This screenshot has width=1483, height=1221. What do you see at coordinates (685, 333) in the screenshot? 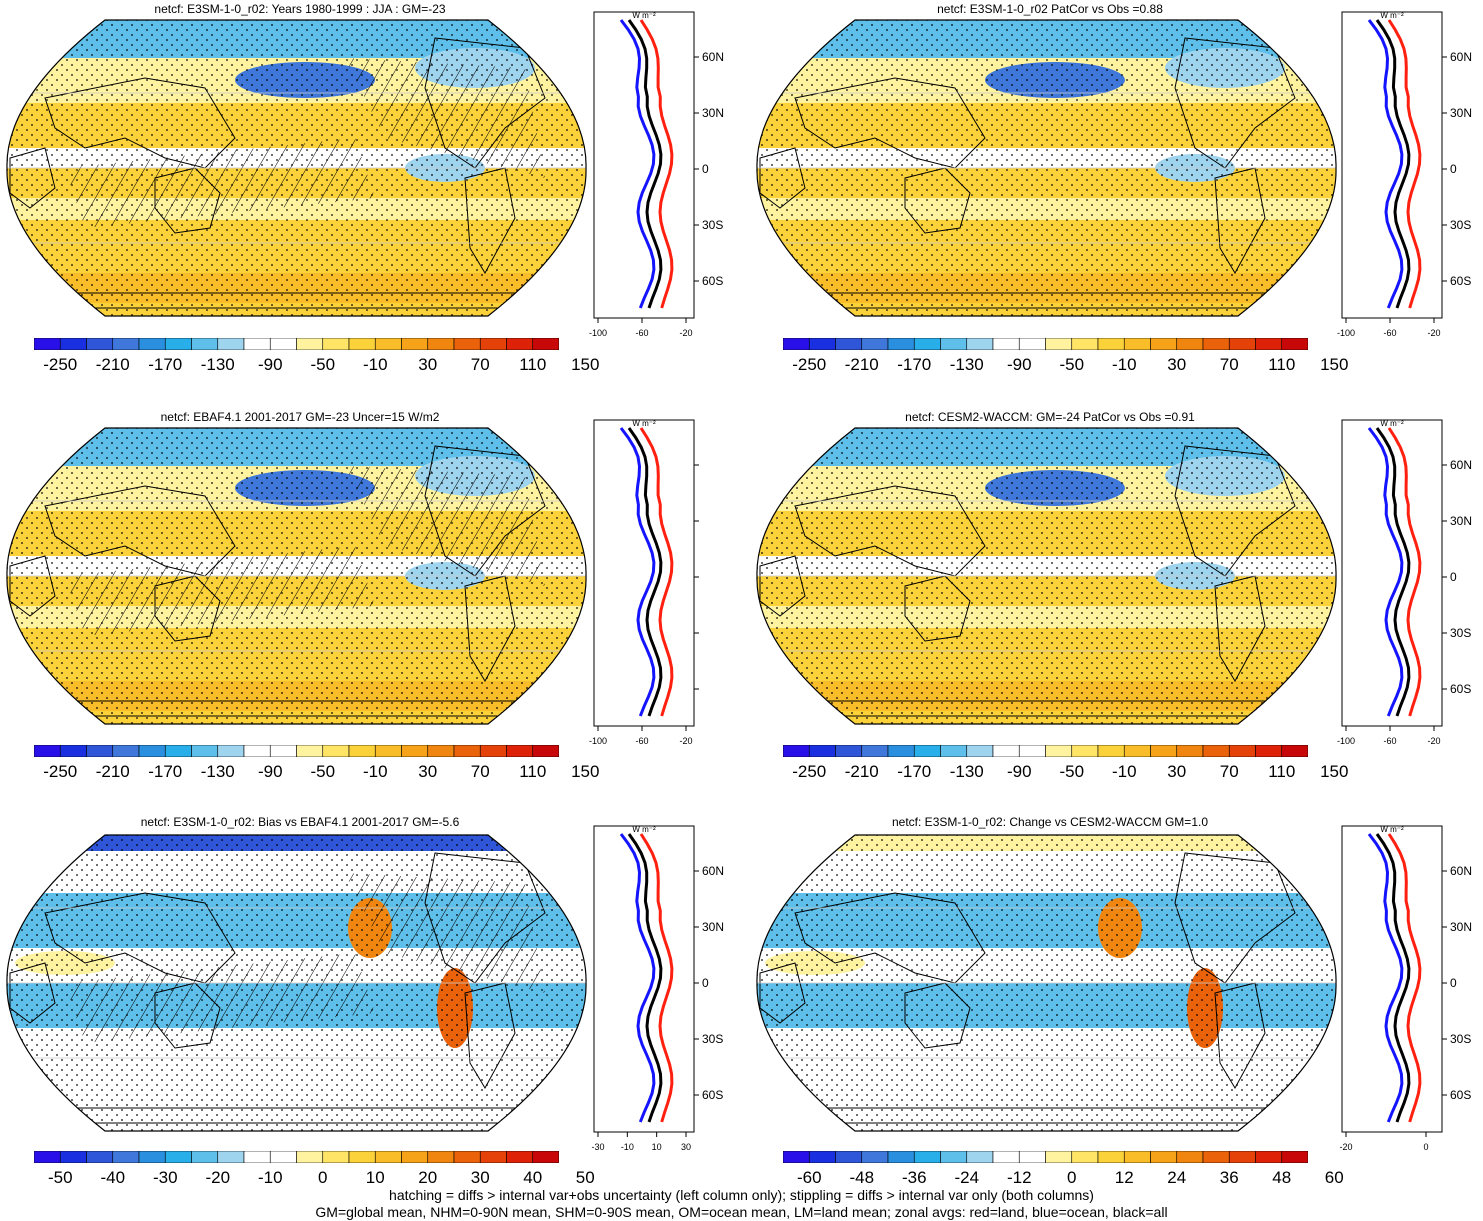
I see `zonal-tick-label: -20` at bounding box center [685, 333].